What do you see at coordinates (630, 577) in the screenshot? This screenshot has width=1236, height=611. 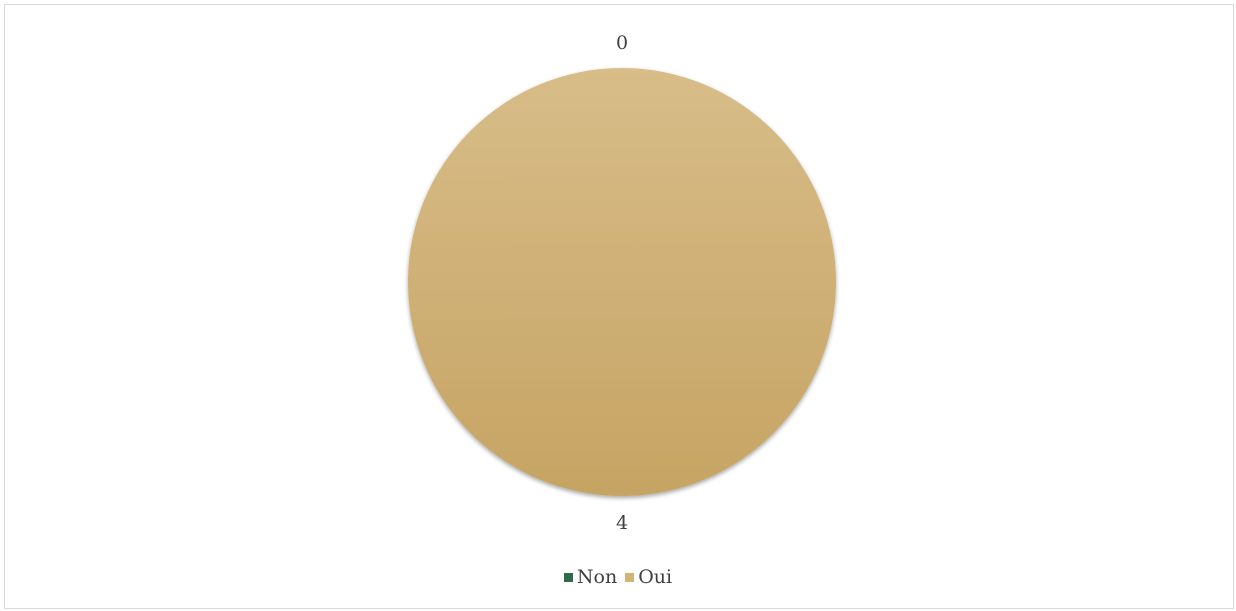 I see `legend-swatch-oui` at bounding box center [630, 577].